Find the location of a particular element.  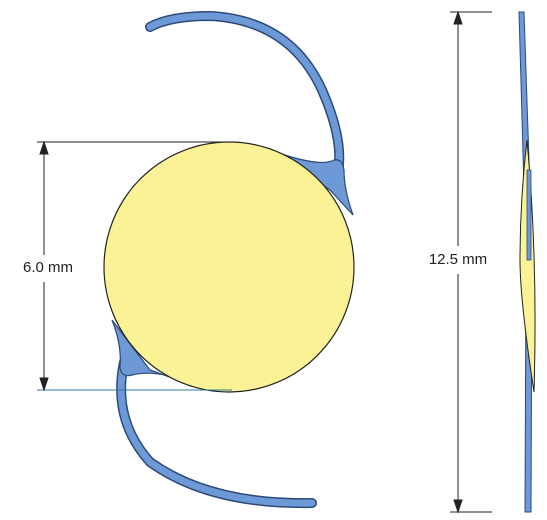

diameter-label: 6.0 mm is located at coordinates (48, 267).